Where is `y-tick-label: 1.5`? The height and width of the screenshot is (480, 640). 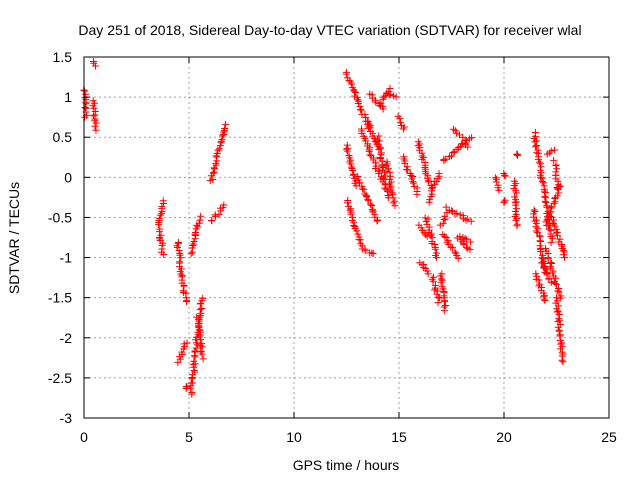 y-tick-label: 1.5 is located at coordinates (63, 57).